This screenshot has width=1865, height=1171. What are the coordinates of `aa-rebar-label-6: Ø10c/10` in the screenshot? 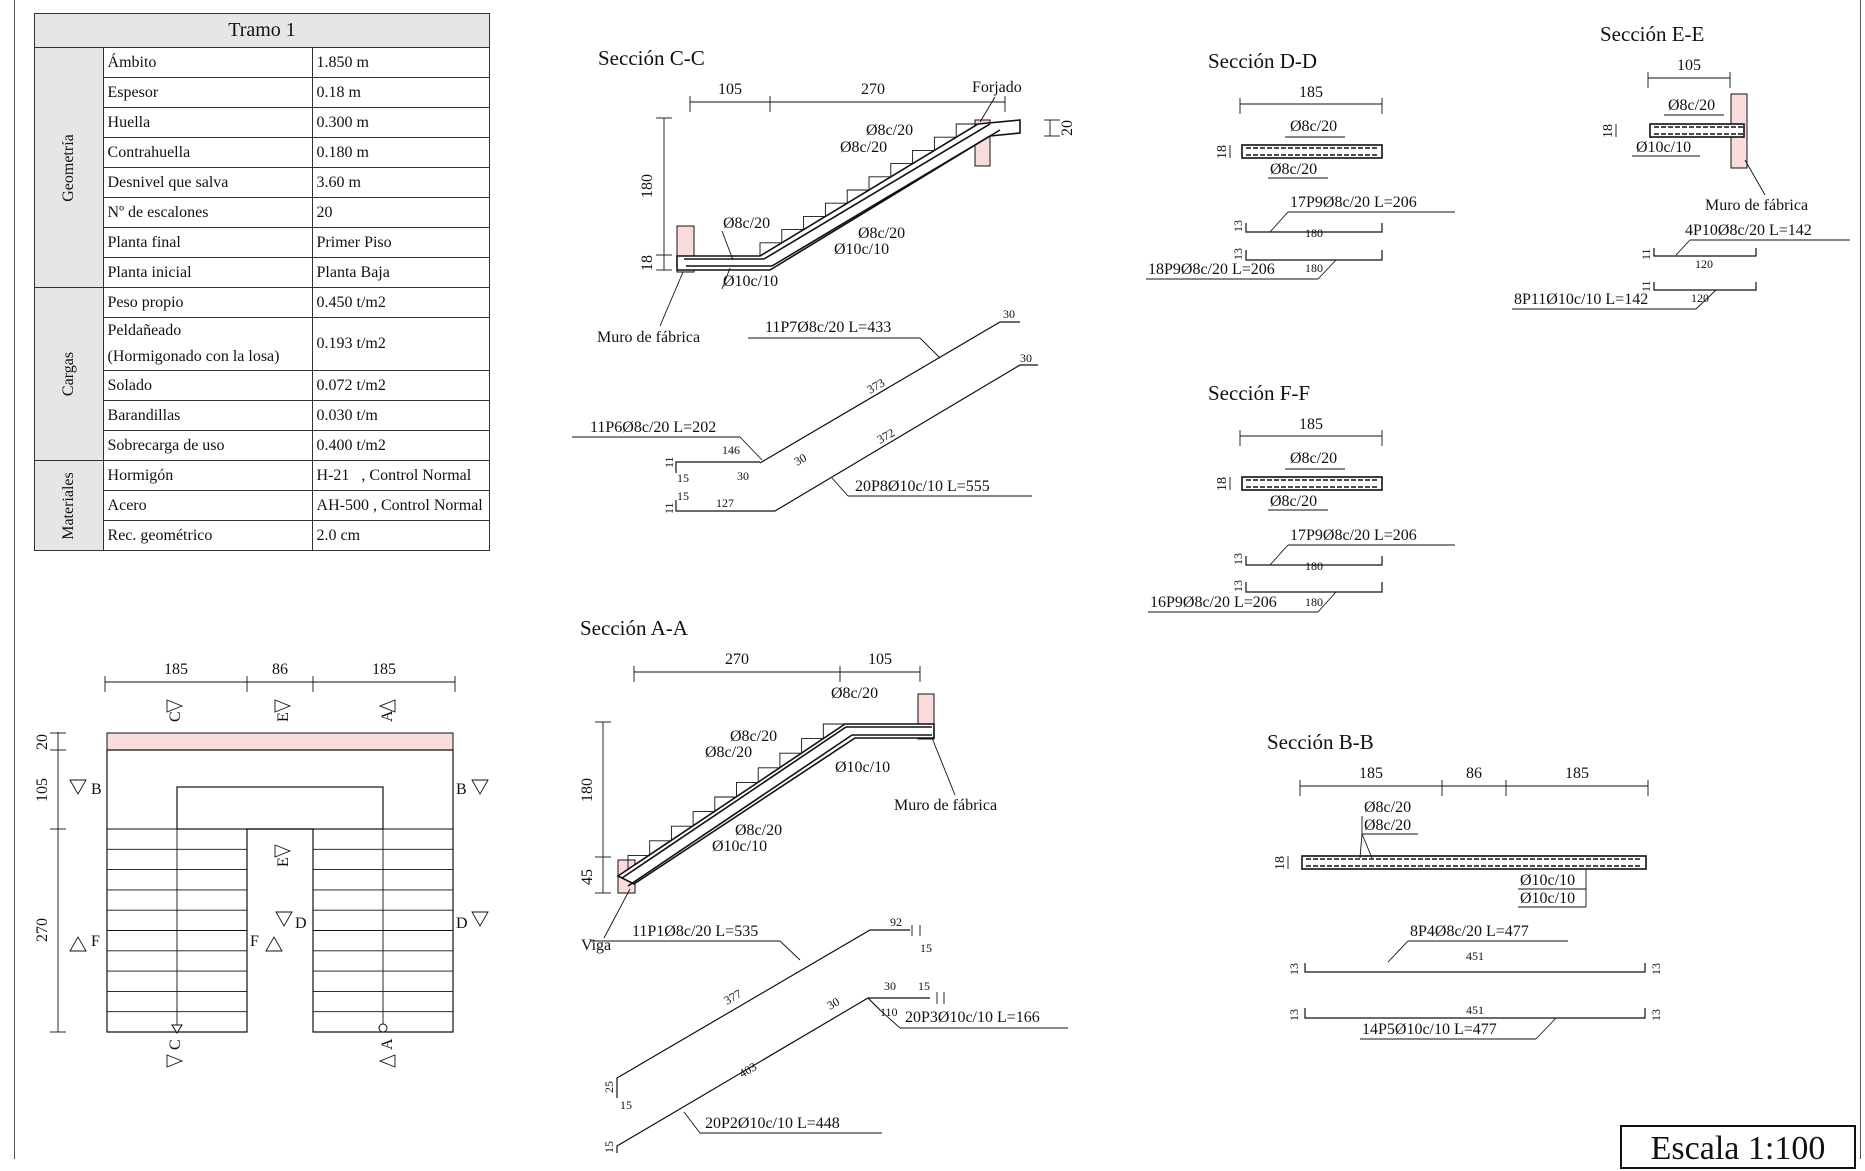 It's located at (862, 767).